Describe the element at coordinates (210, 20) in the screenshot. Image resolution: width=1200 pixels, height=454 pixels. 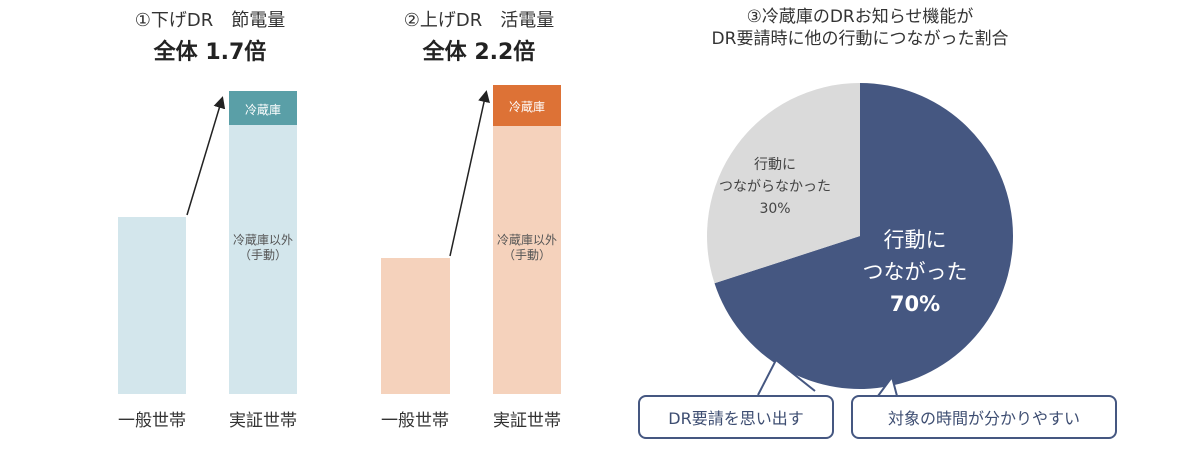
I see `chart1-title: ①下げDR 節電量` at that location.